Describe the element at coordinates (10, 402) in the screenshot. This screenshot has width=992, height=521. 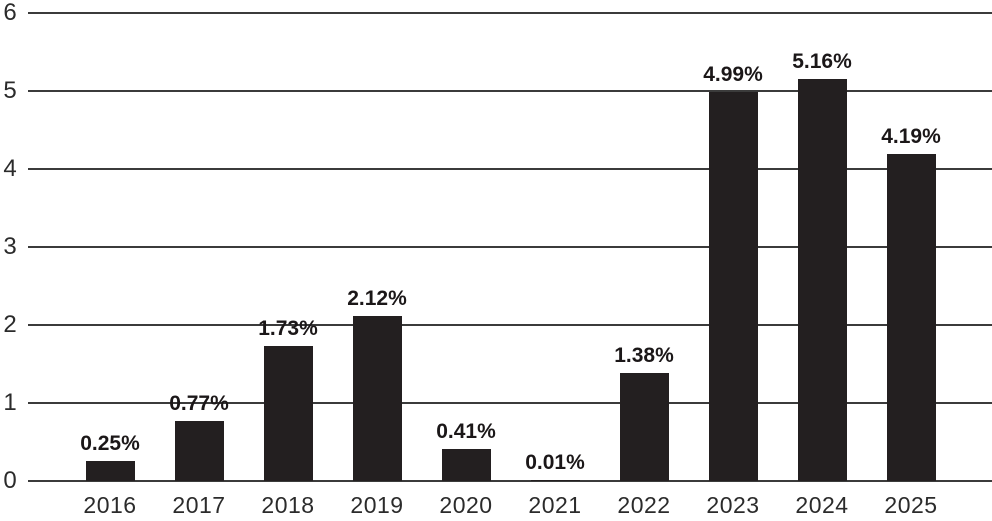
I see `y-tick-label: 1` at that location.